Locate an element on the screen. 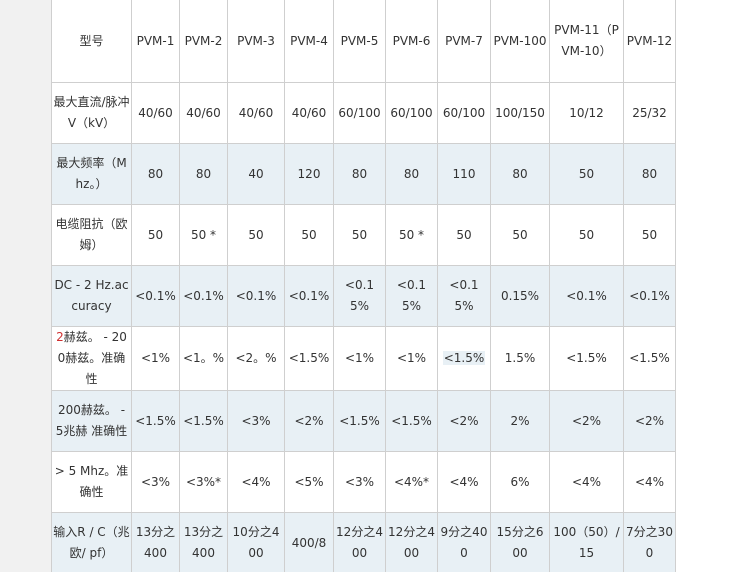 This screenshot has width=750, height=572. table-row: 电缆阻抗（欧姆） 50 50 * 50 50 50 50 * 50 50 50 50 is located at coordinates (363, 235).